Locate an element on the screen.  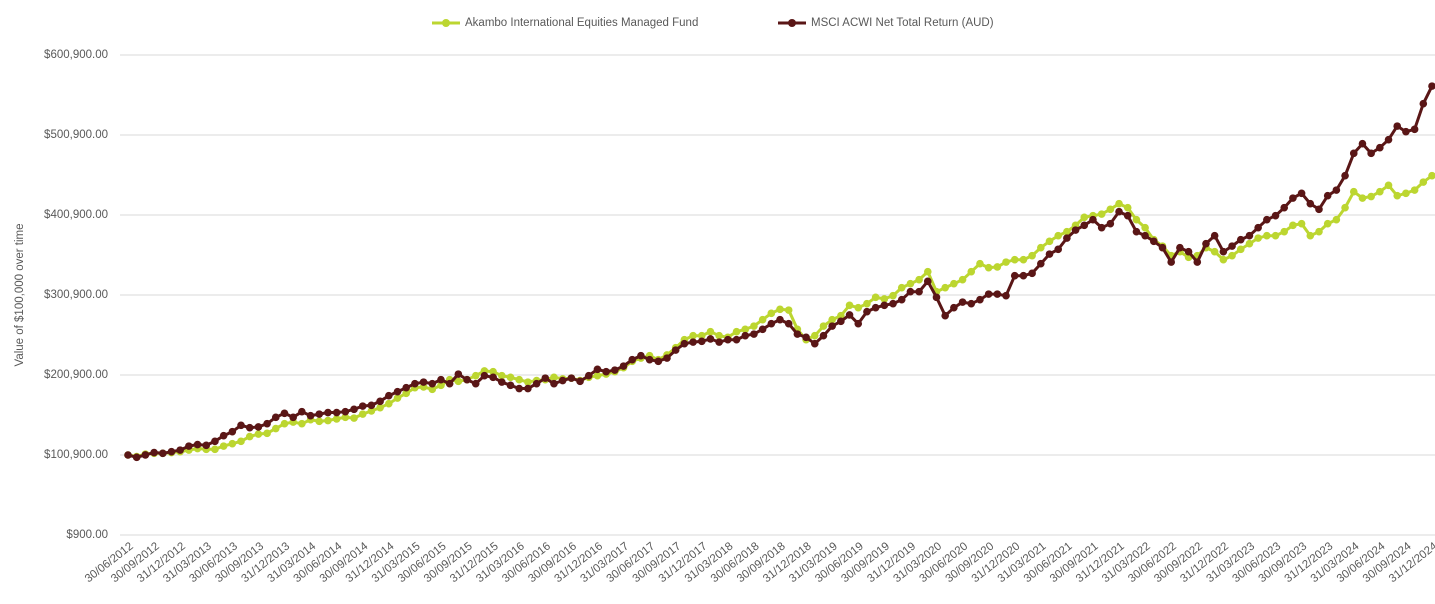
y-tick-label: $100,900.00 is located at coordinates (76, 455).